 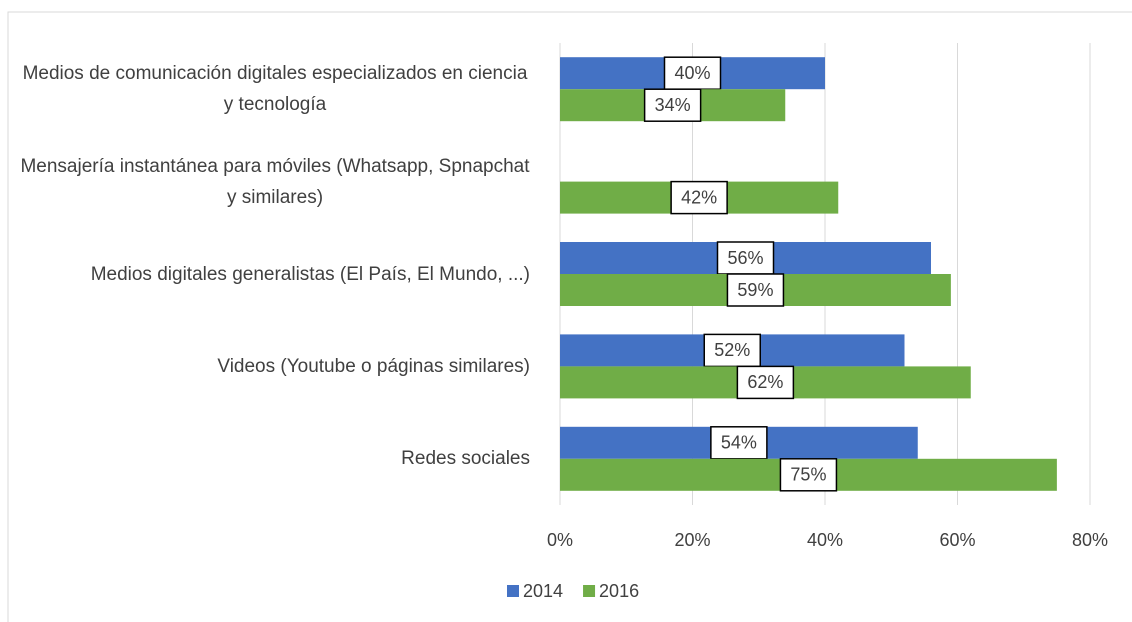 I want to click on legend-label: 2016, so click(x=619, y=591).